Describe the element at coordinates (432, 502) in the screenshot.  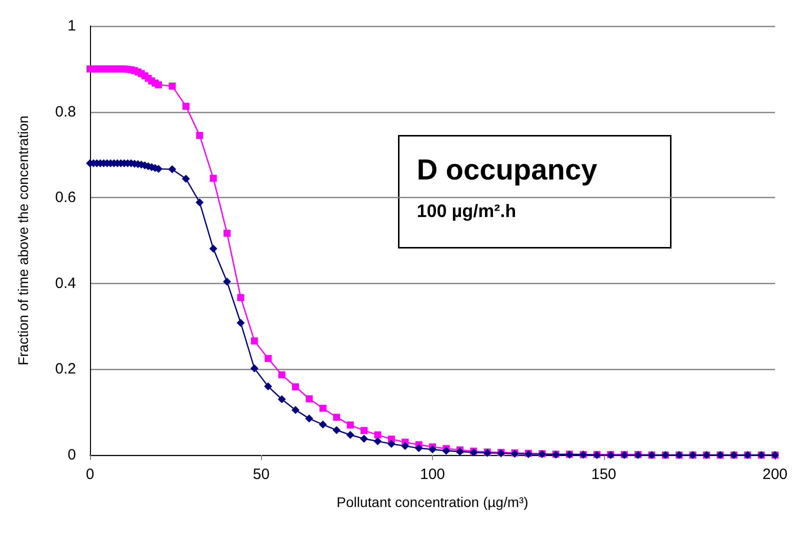
I see `x-axis-title: Pollutant concentration (µg/m³)` at that location.